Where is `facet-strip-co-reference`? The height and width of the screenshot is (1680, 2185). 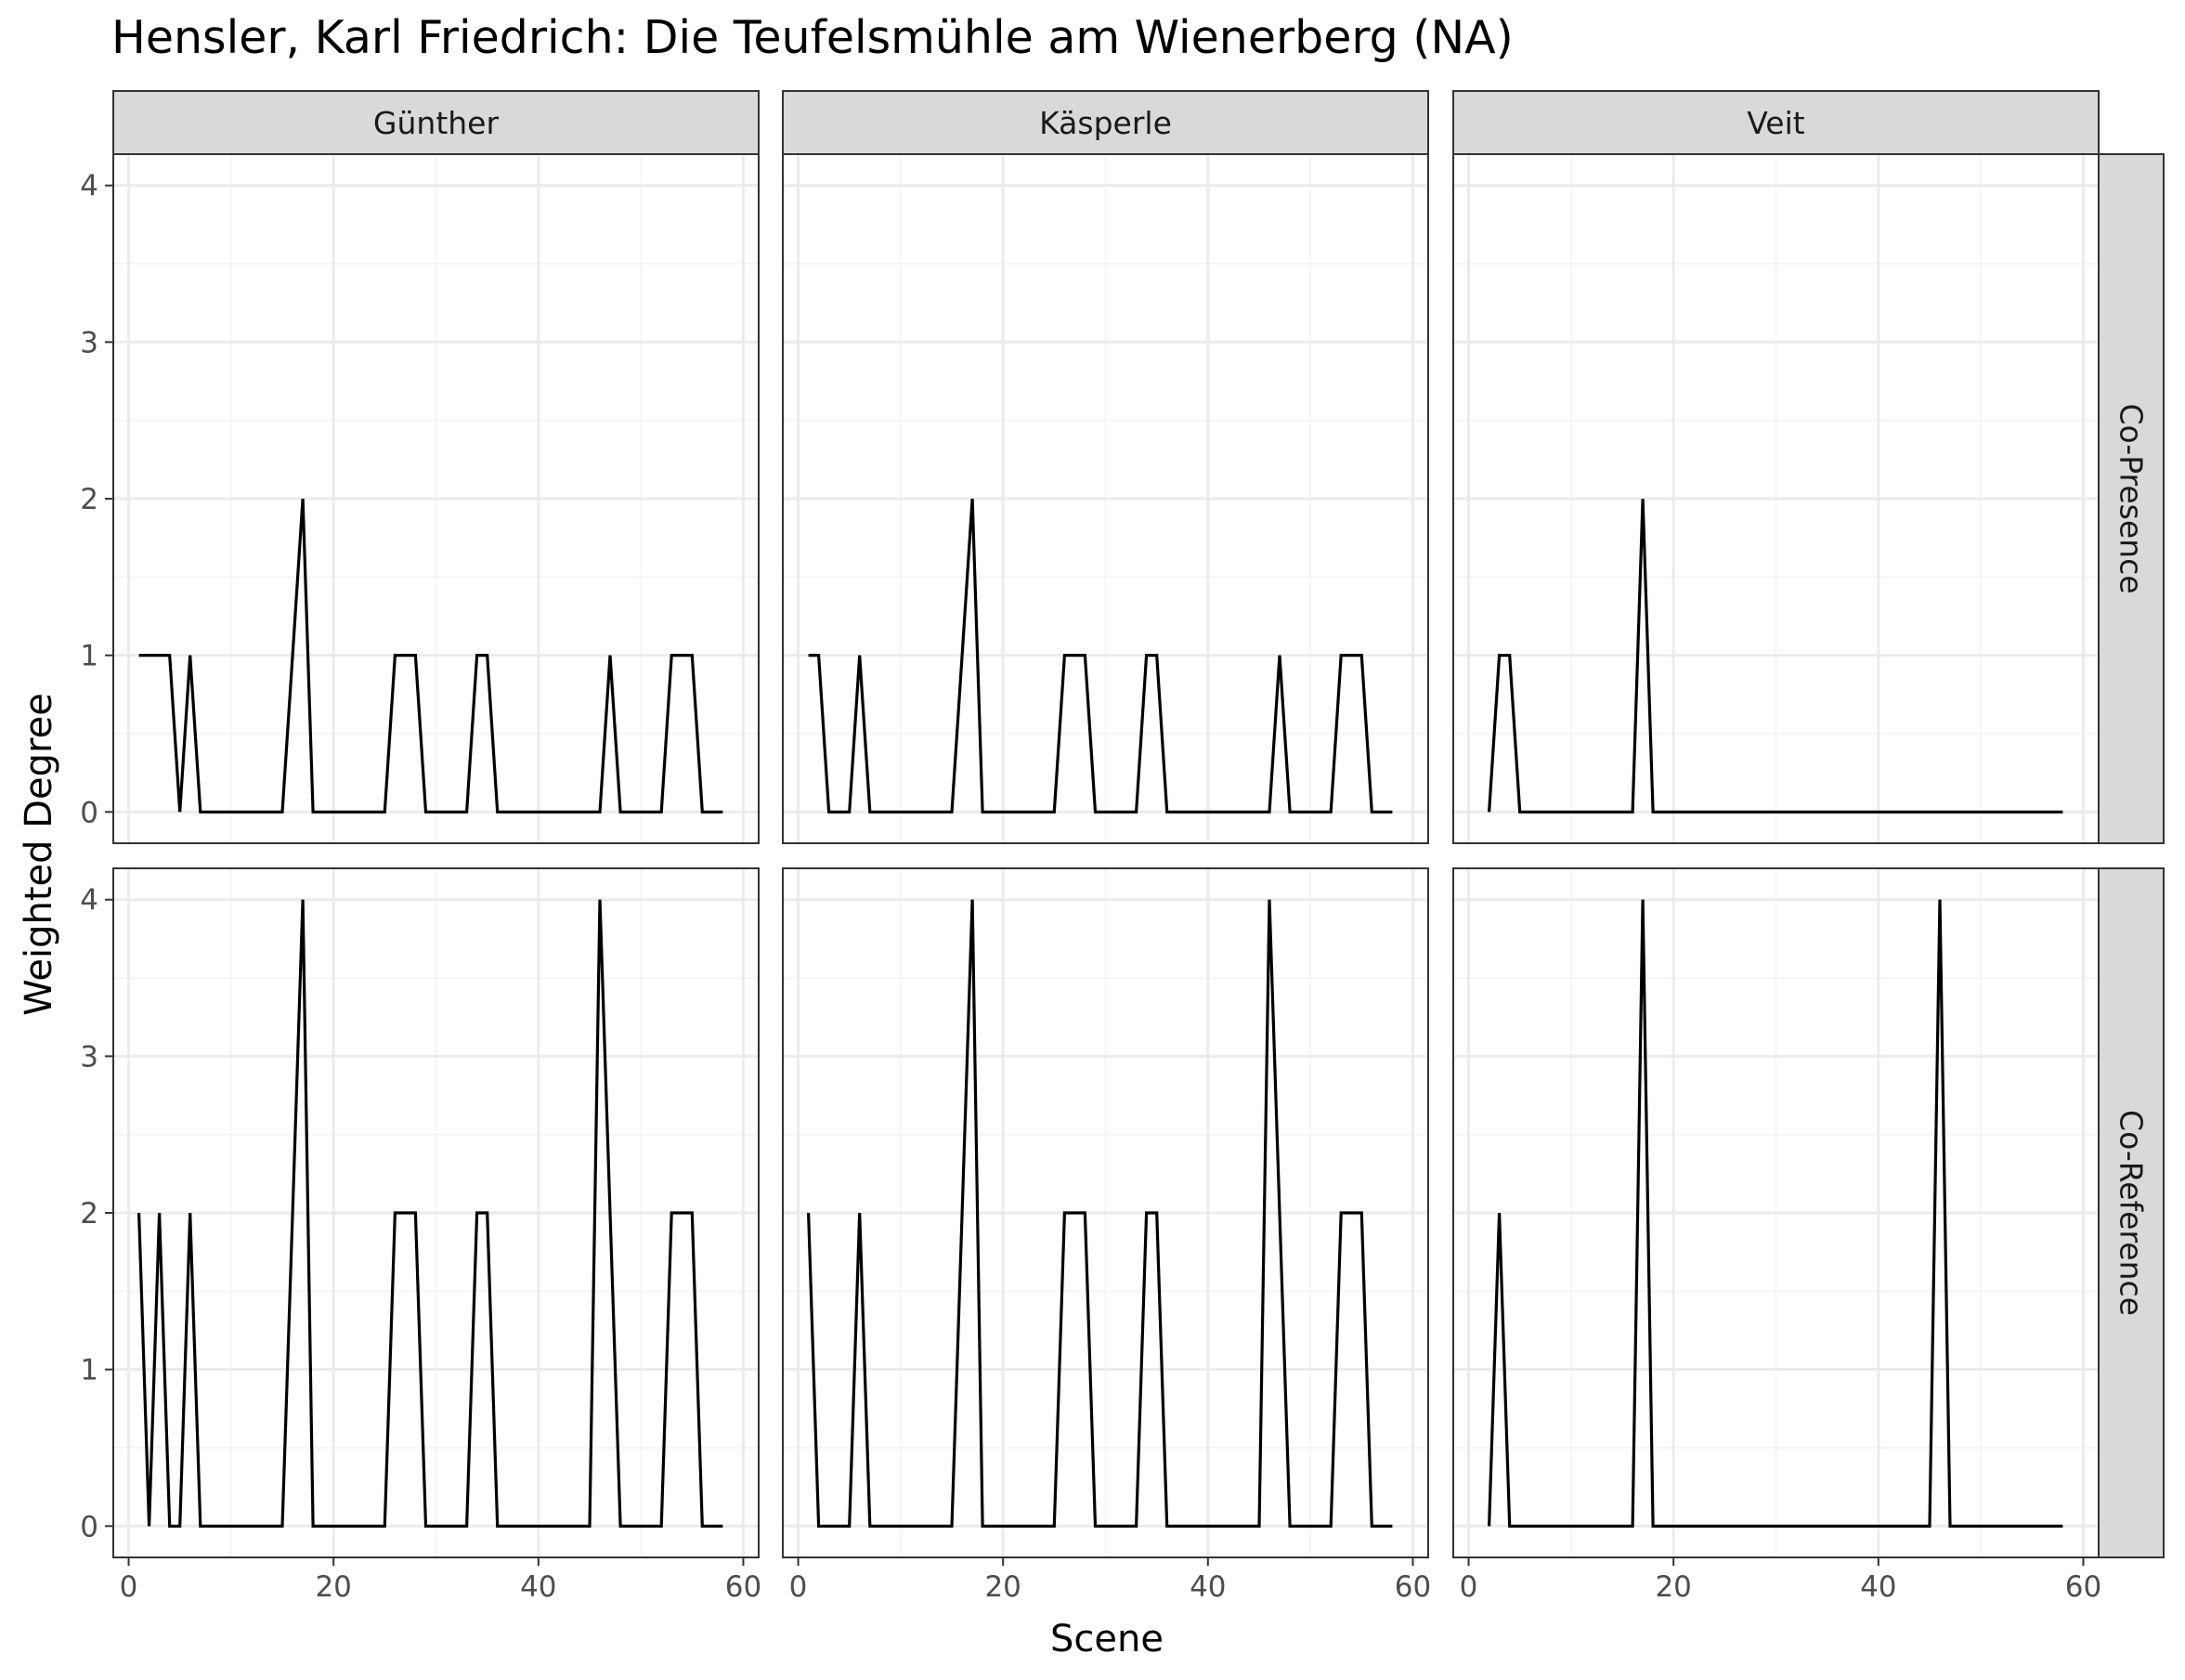
facet-strip-co-reference is located at coordinates (2131, 1212).